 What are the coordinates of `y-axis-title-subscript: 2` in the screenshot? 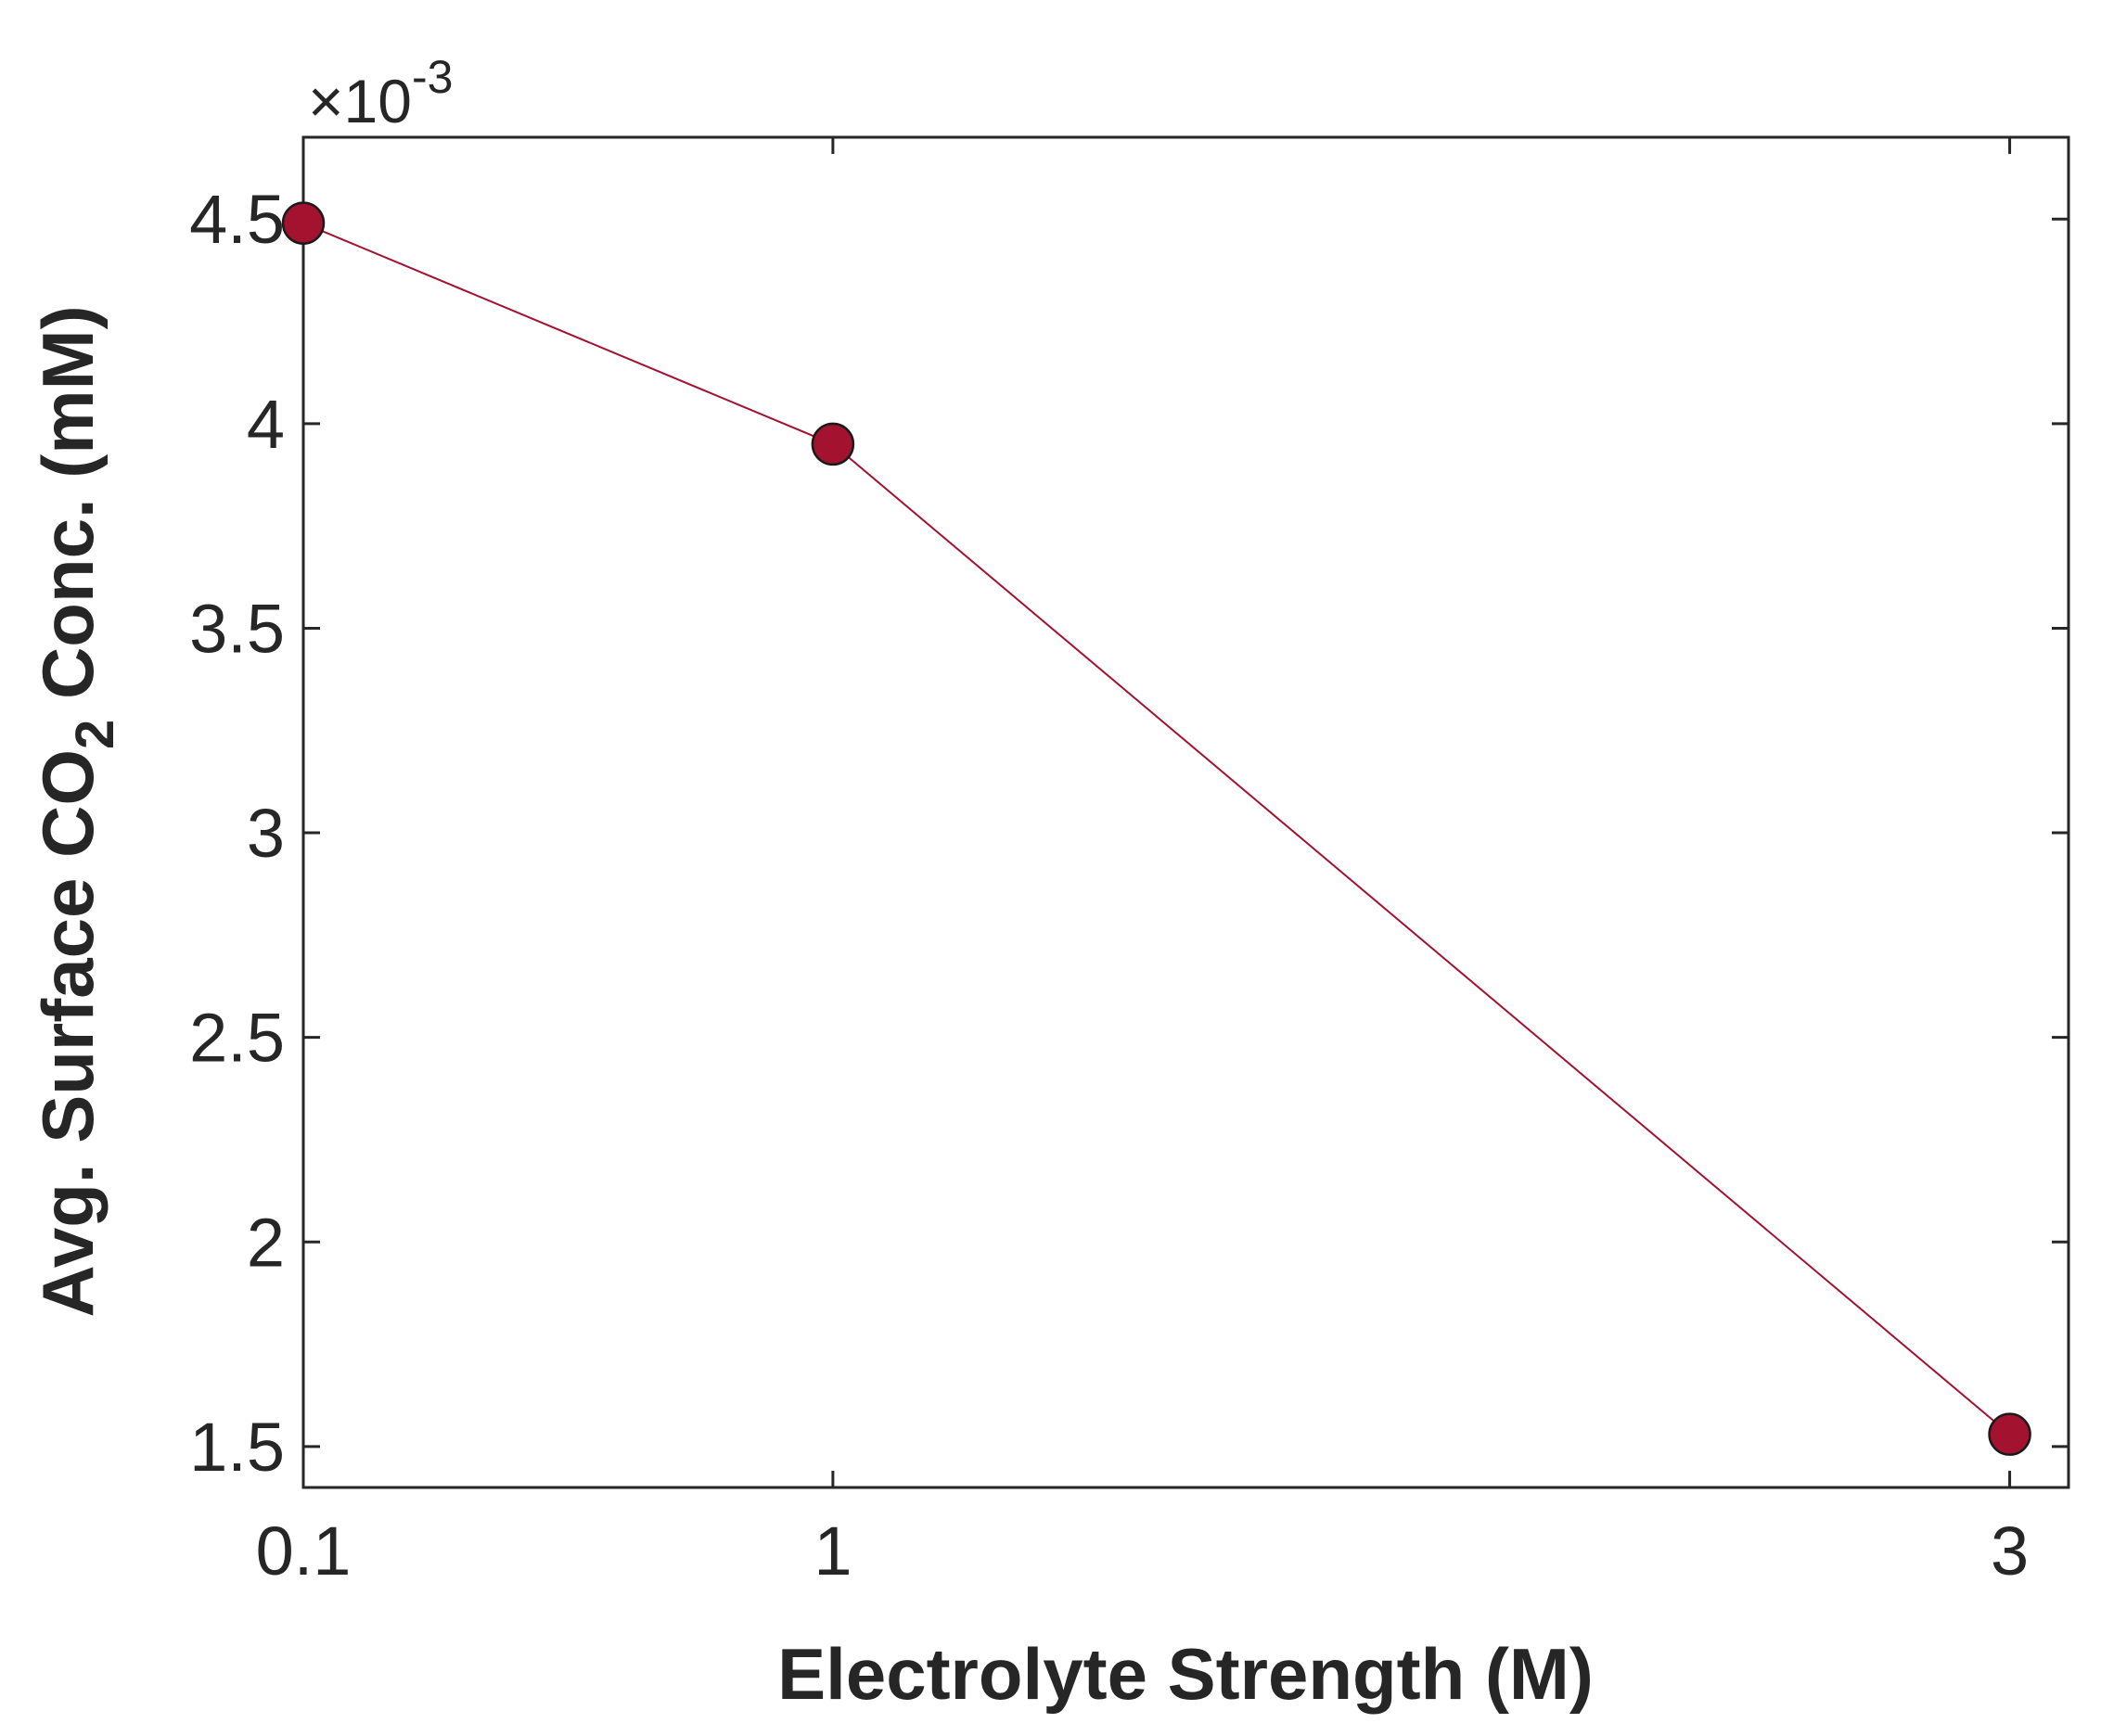 It's located at (95, 734).